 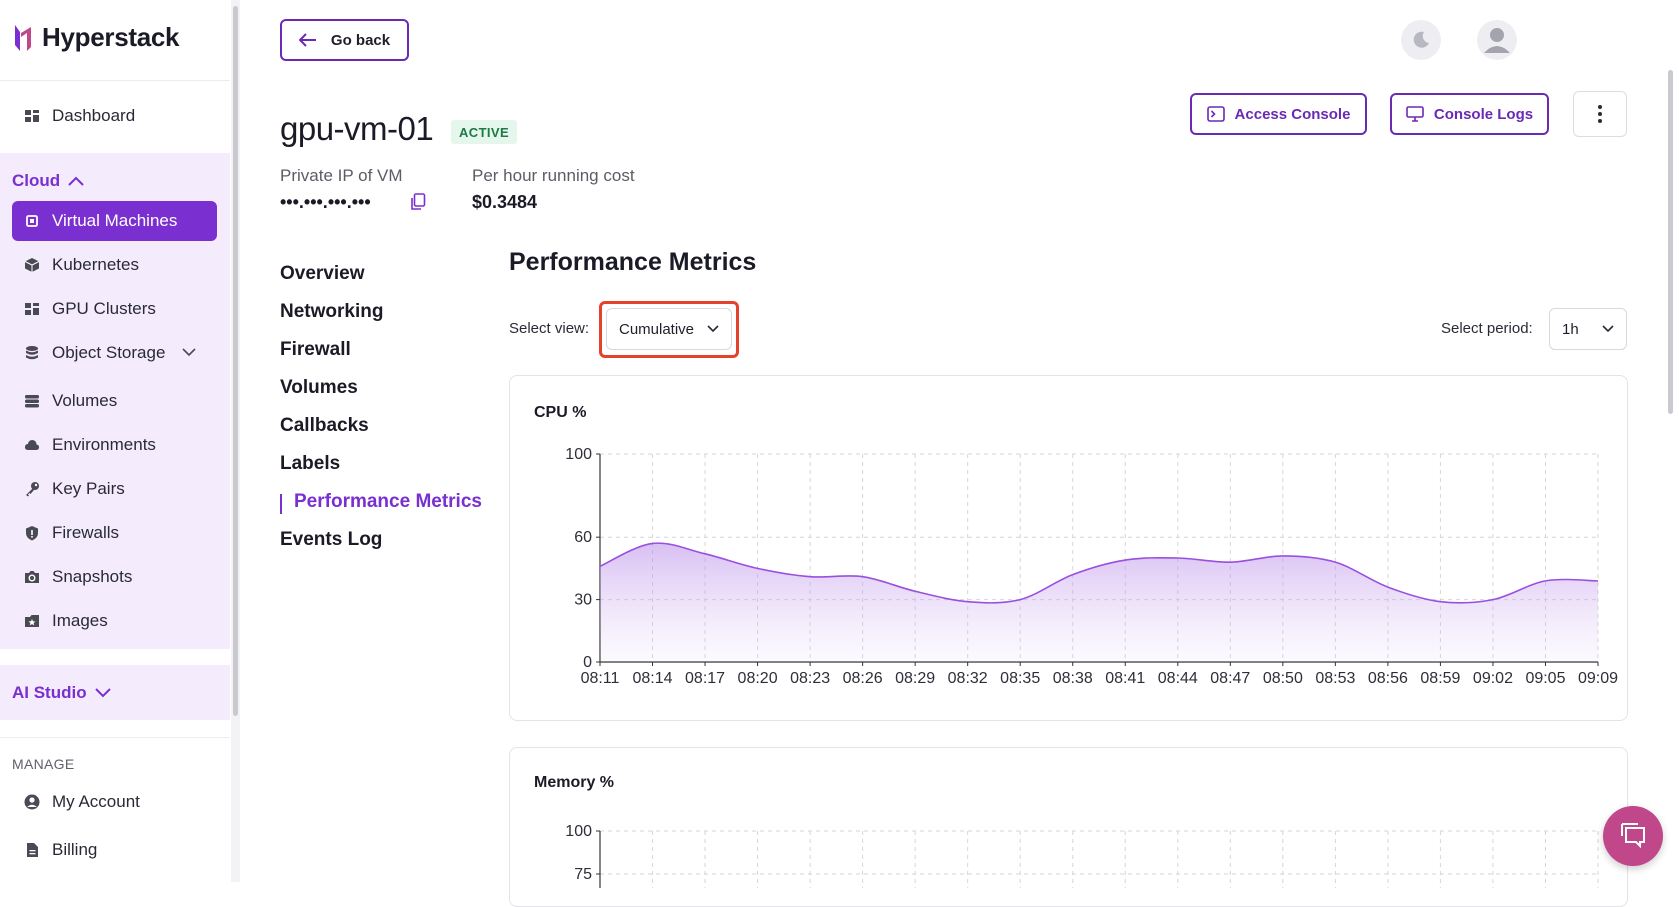 I want to click on hyperstack-logo-icon, so click(x=23, y=37).